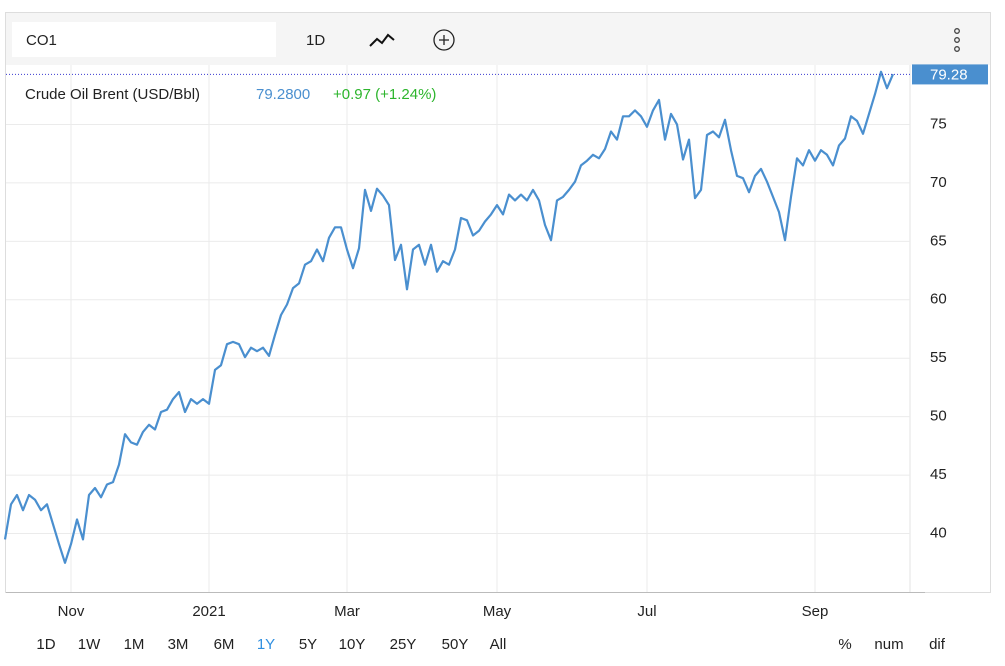  Describe the element at coordinates (134, 644) in the screenshot. I see `range-button: 1M` at that location.